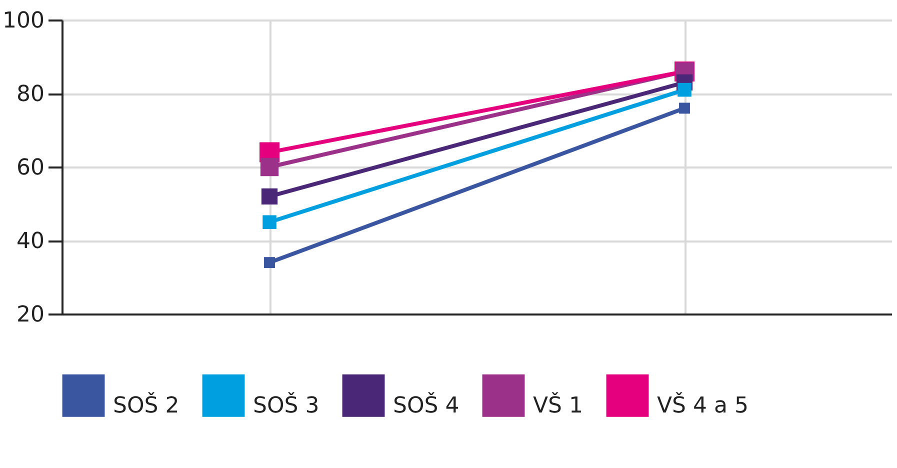 The image size is (897, 468). I want to click on legend-label: SOŠ 2, so click(146, 405).